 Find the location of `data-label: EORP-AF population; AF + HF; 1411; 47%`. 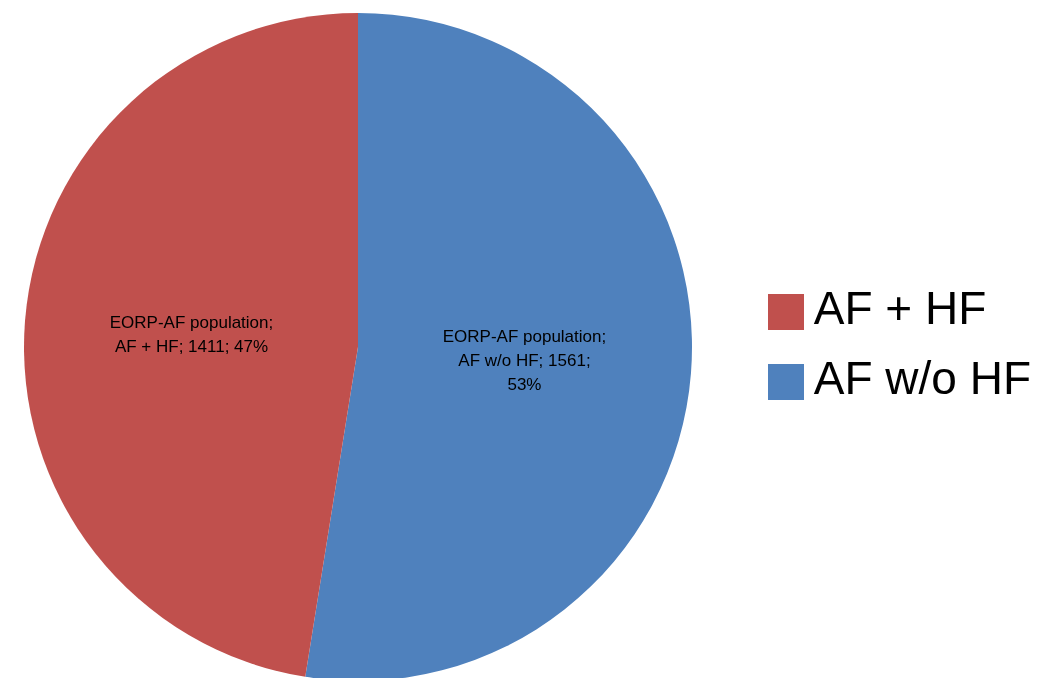

data-label: EORP-AF population; AF + HF; 1411; 47% is located at coordinates (191, 334).